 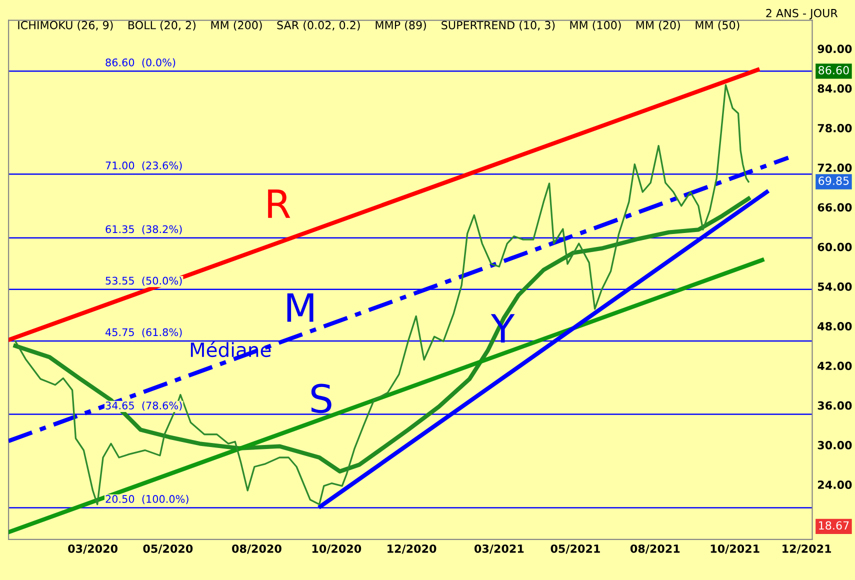 I want to click on annotation: ICHIMOKU (26, 9), so click(x=65, y=25).